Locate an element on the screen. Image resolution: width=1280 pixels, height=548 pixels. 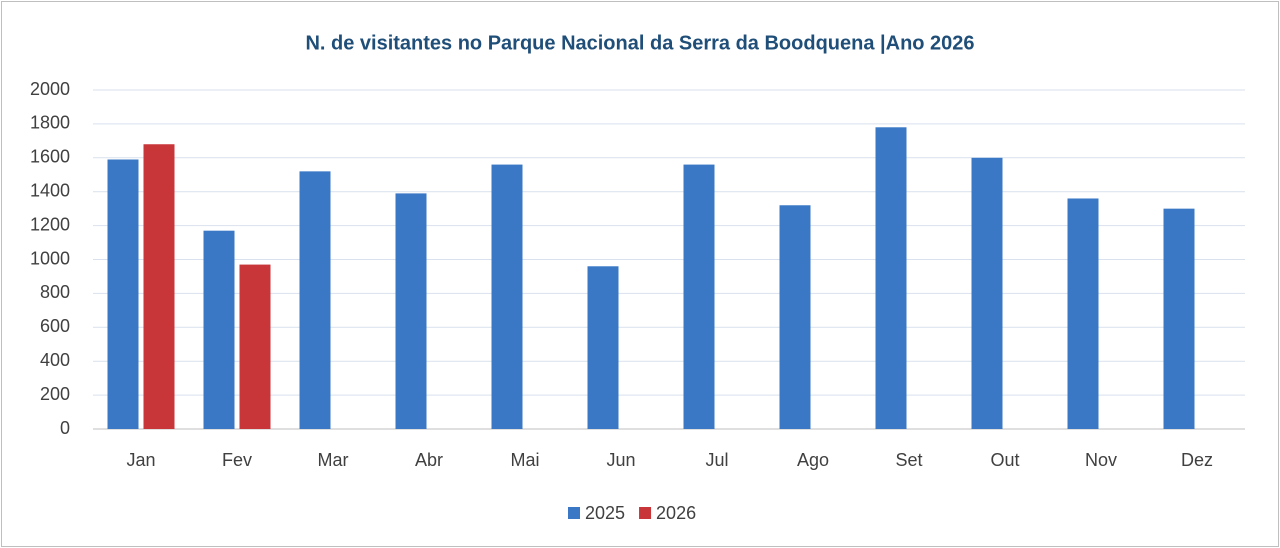
x-tick-label: Mar is located at coordinates (333, 460).